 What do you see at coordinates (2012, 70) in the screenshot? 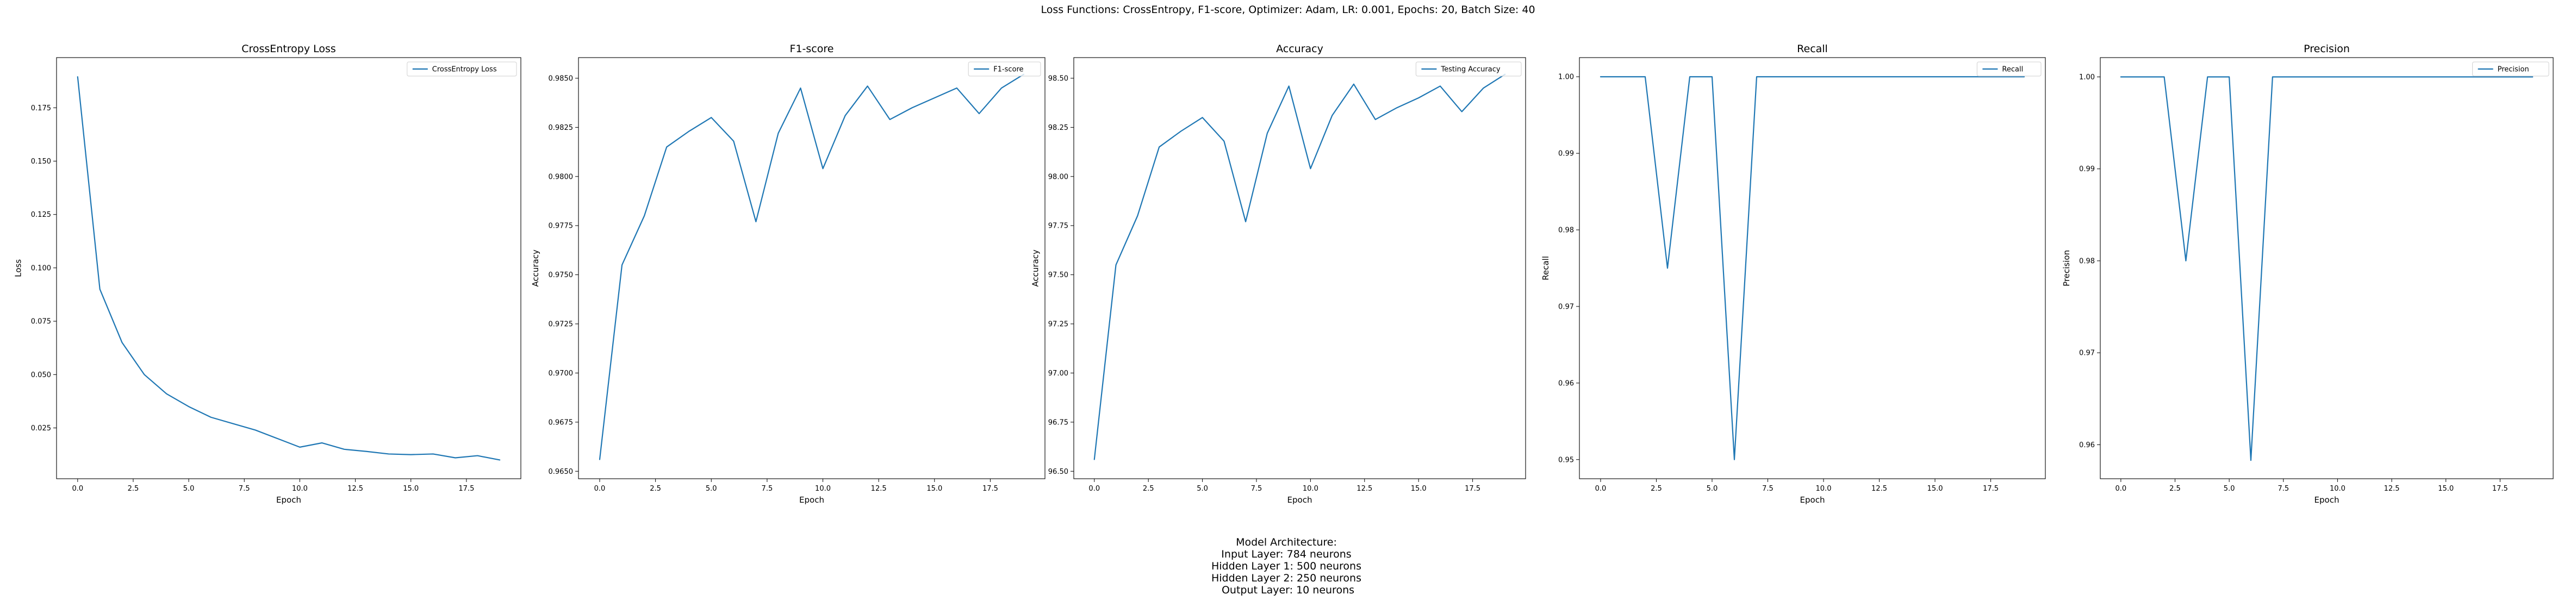
I see `legend-label: Recall` at bounding box center [2012, 70].